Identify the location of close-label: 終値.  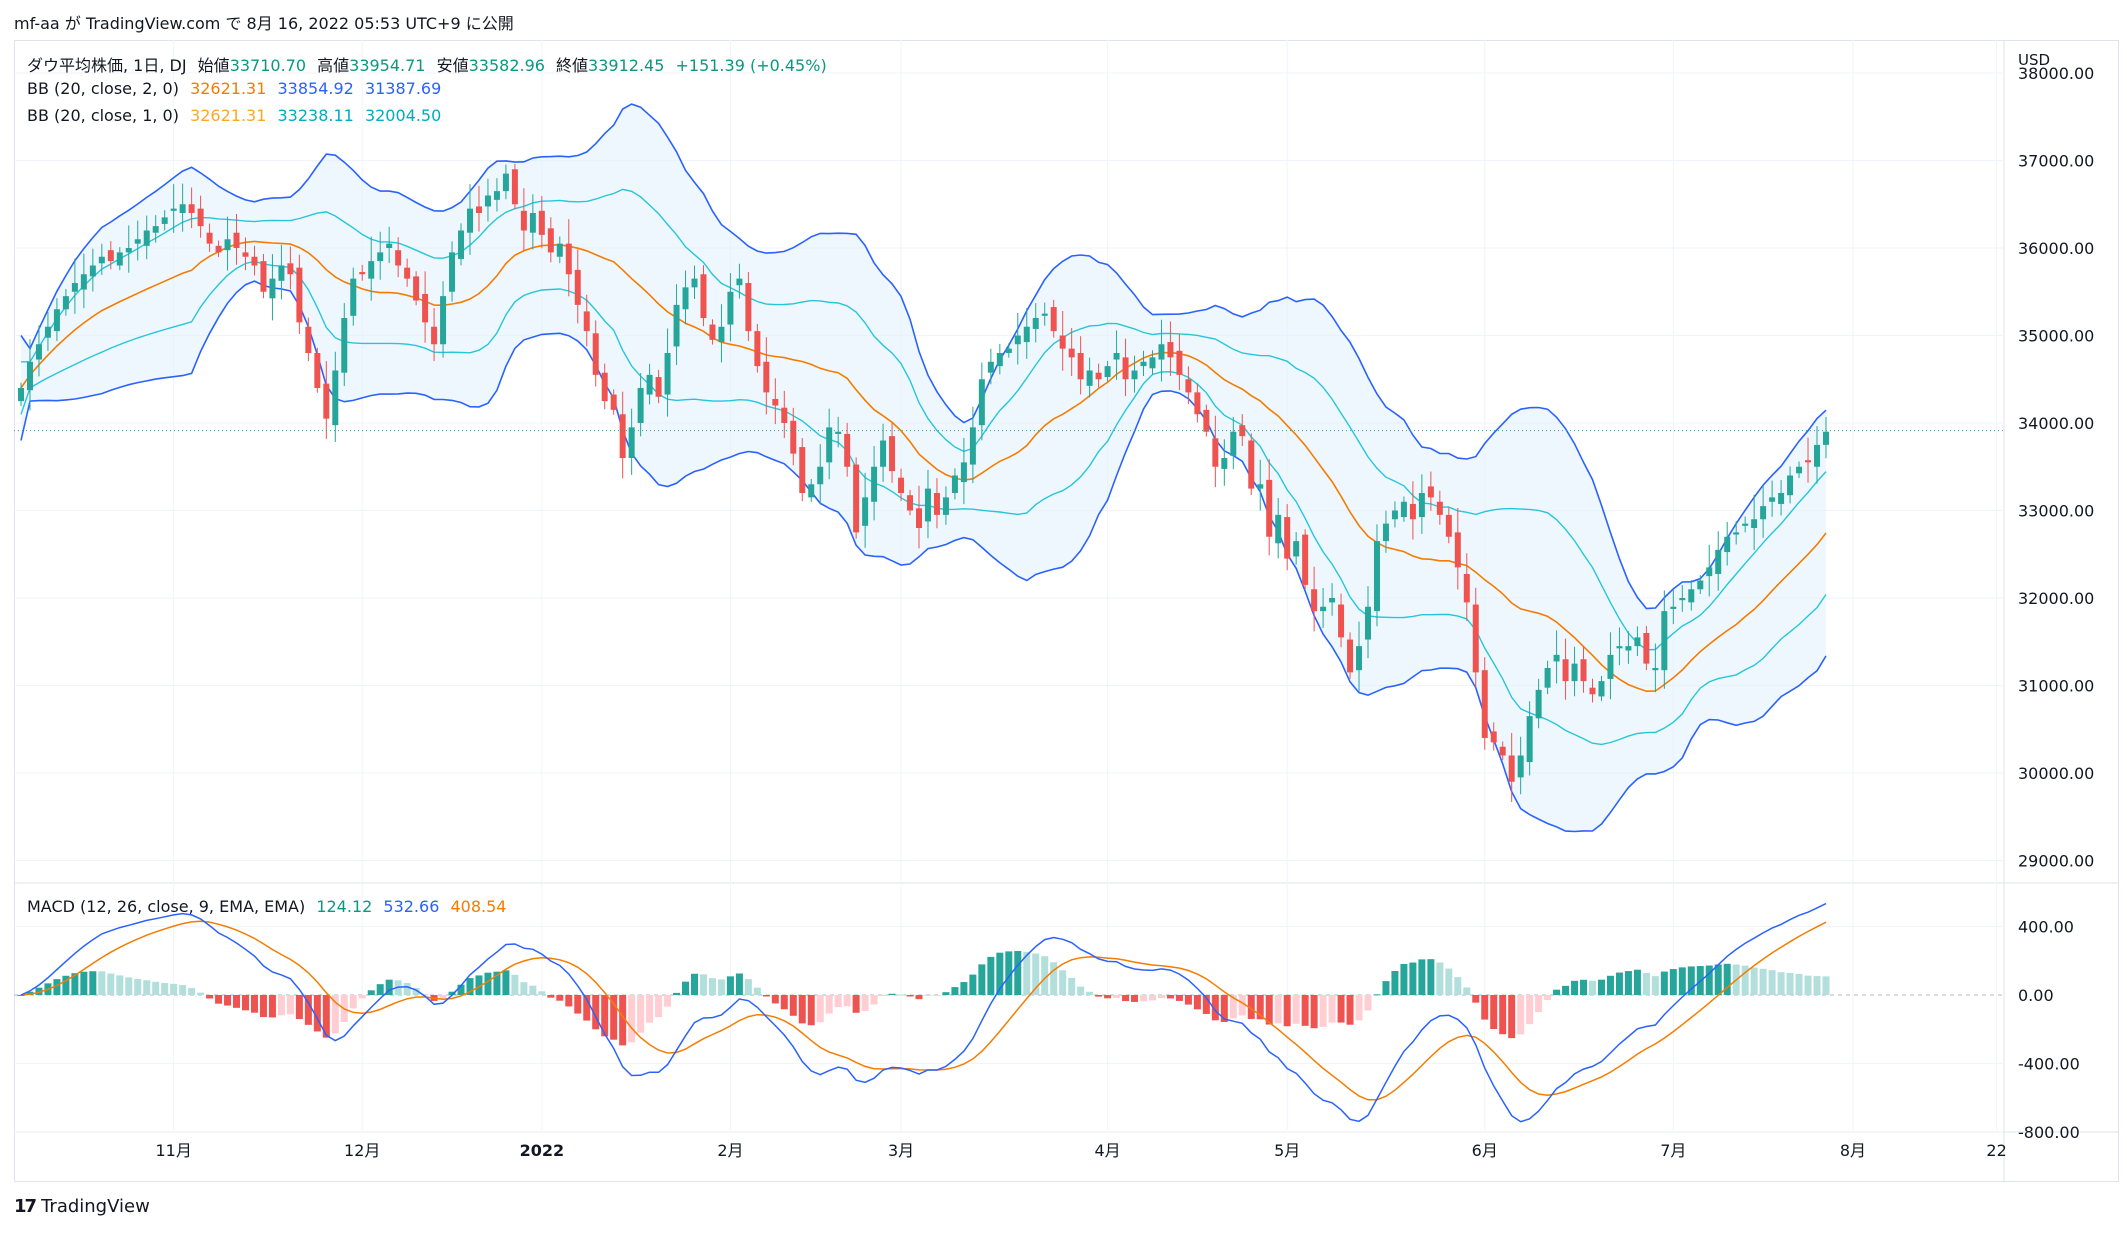
(572, 65).